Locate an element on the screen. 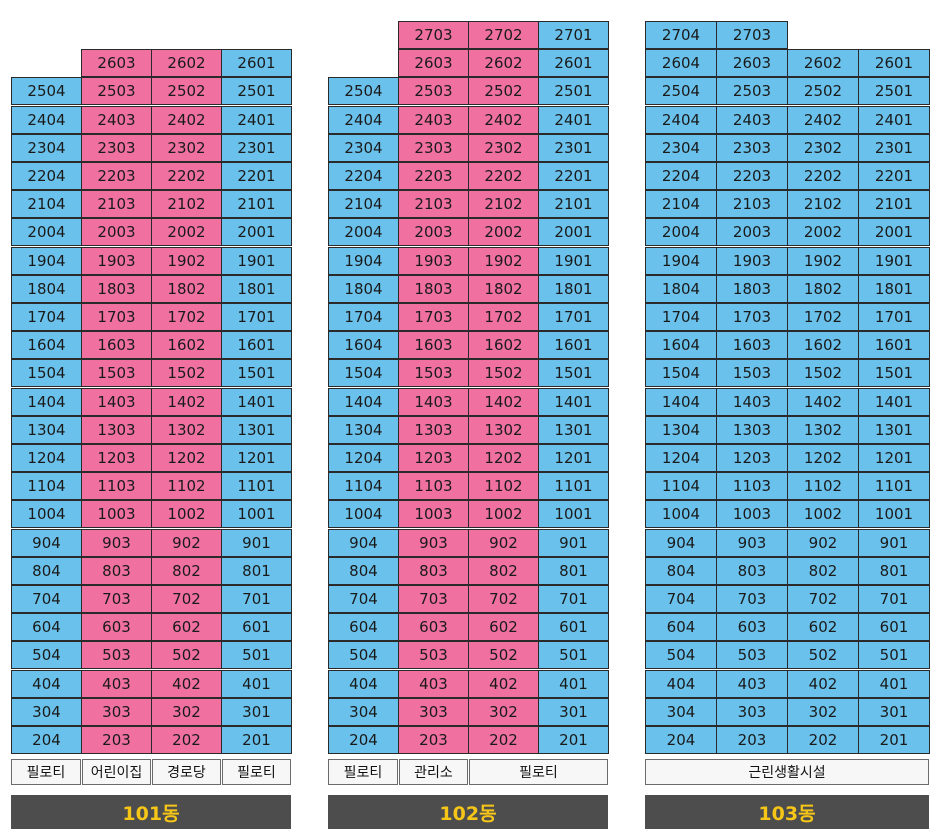  unit-cell: 2201 is located at coordinates (573, 176).